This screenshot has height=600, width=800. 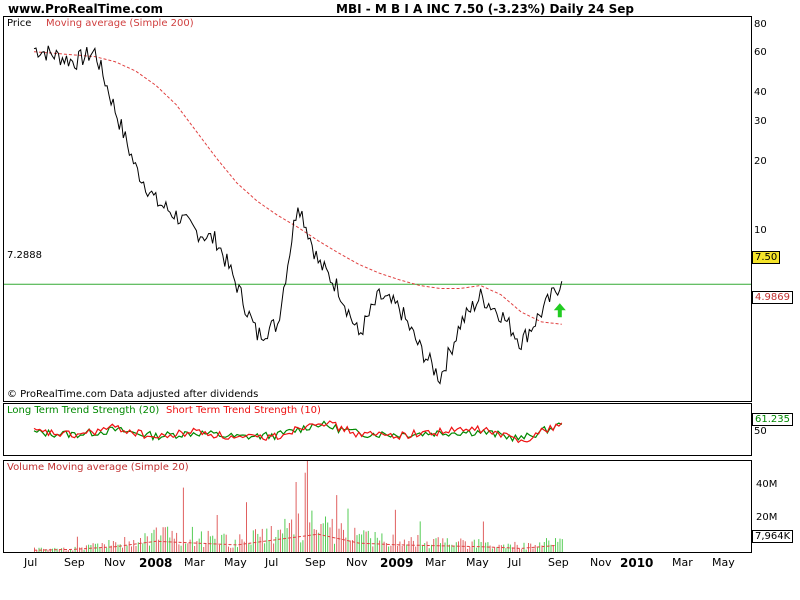 What do you see at coordinates (767, 484) in the screenshot?
I see `volume-tick-40m: 40M` at bounding box center [767, 484].